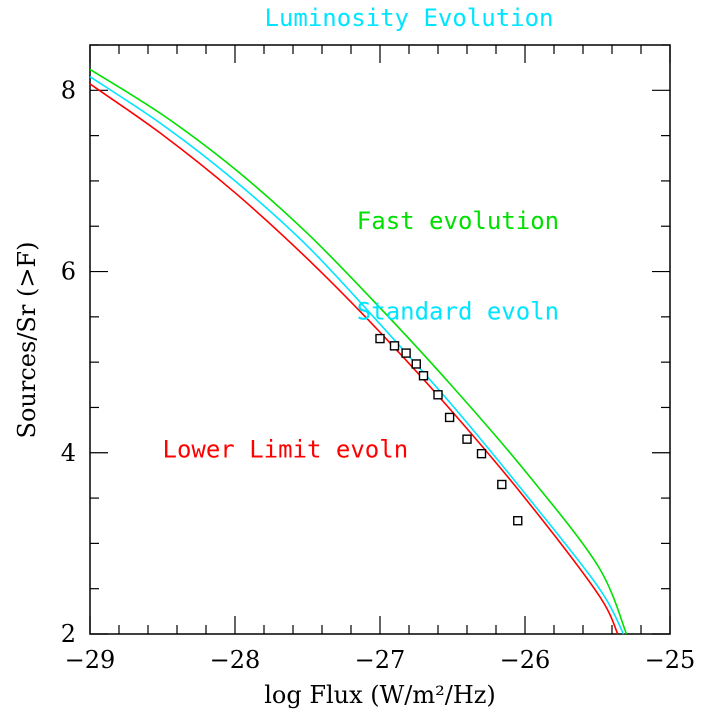  I want to click on annotation-label: Lower Limit evoln, so click(286, 449).